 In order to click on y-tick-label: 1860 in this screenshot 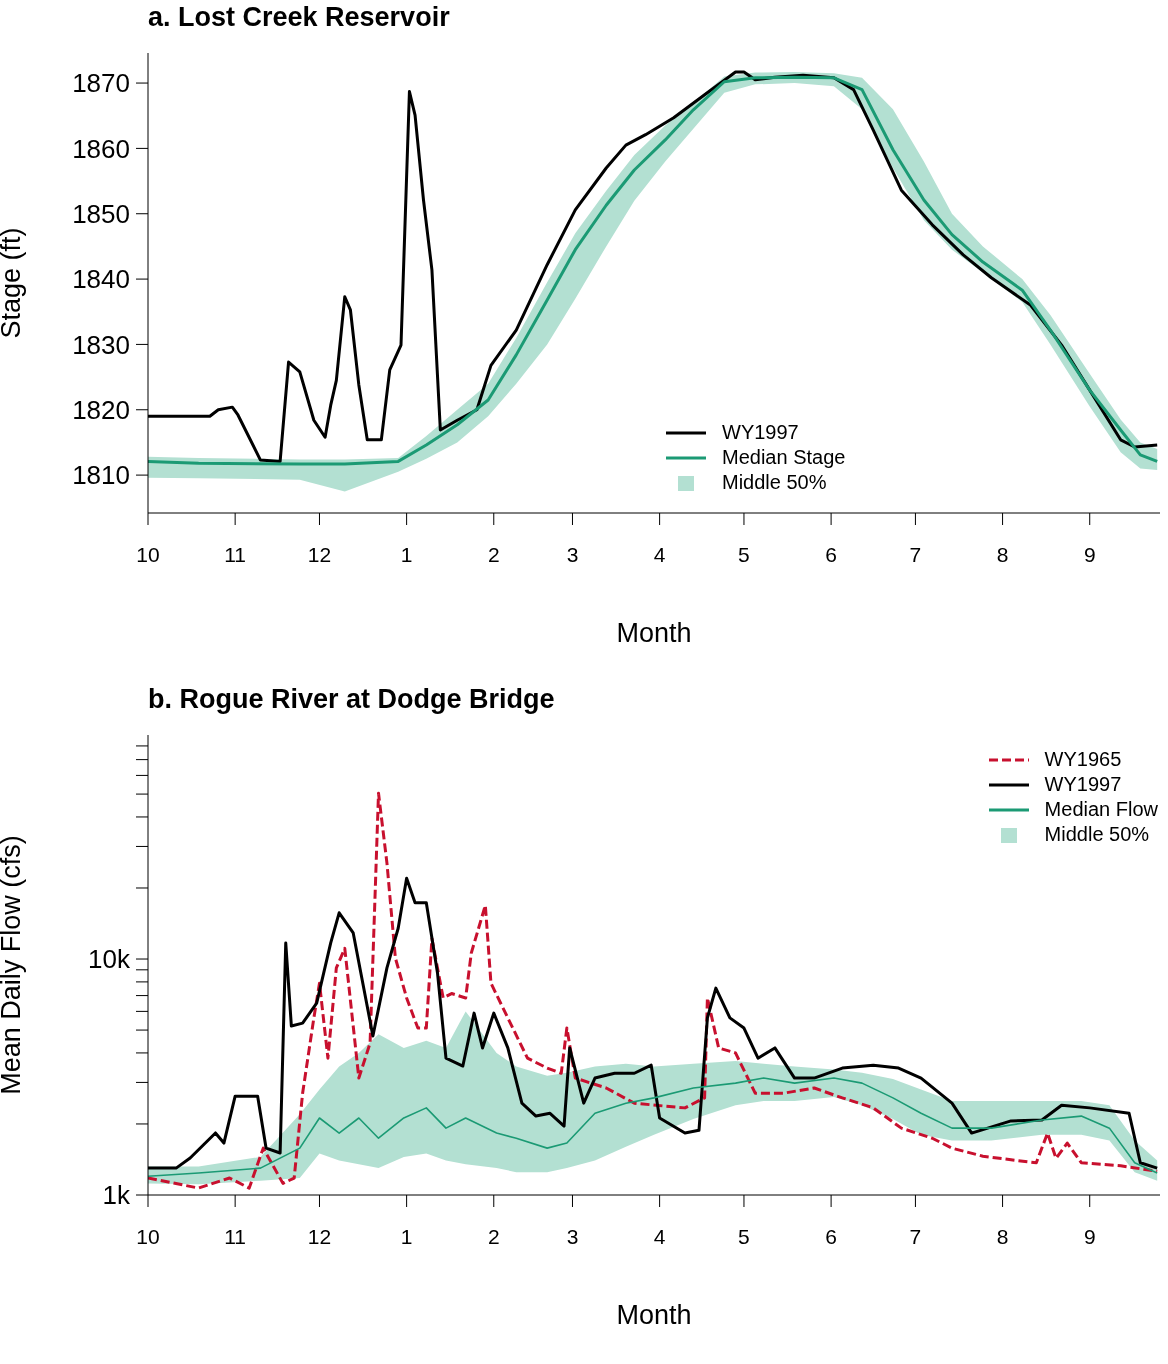, I will do `click(101, 148)`.